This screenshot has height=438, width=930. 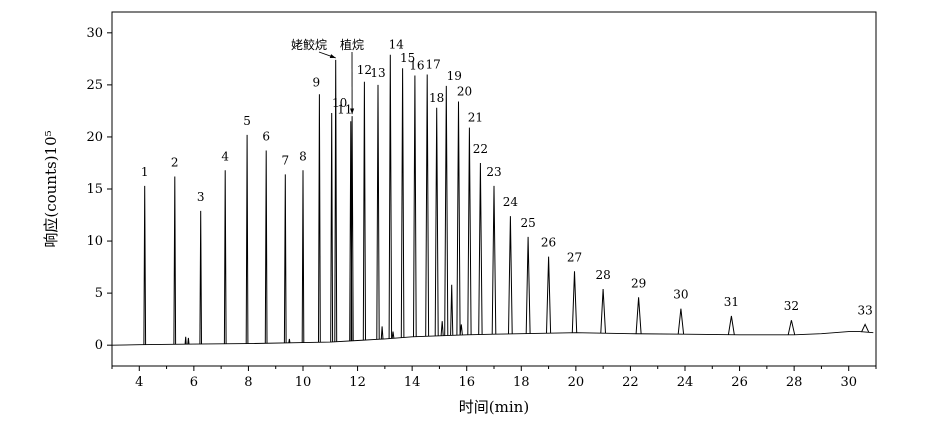 I want to click on y-axis-title: 响应(counts)10⁵, so click(x=51, y=188).